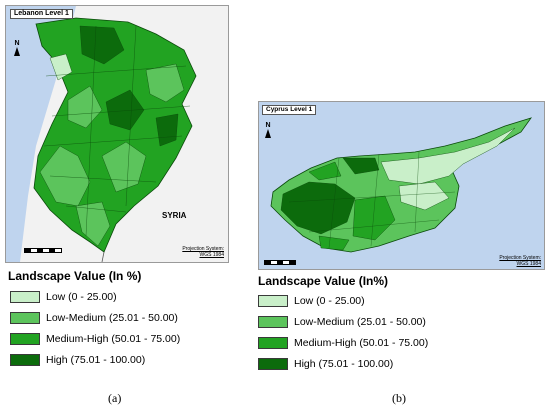 This screenshot has height=414, width=550. I want to click on legend-title: Landscape Value (In%), so click(323, 281).